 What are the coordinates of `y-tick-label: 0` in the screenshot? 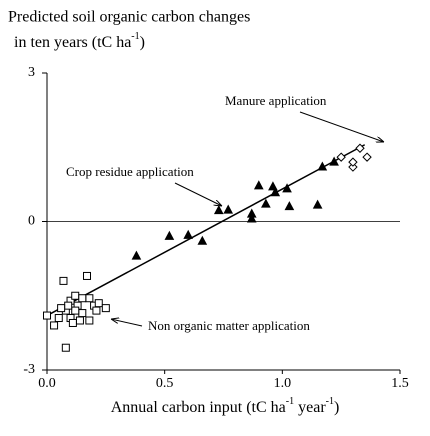 It's located at (31, 221).